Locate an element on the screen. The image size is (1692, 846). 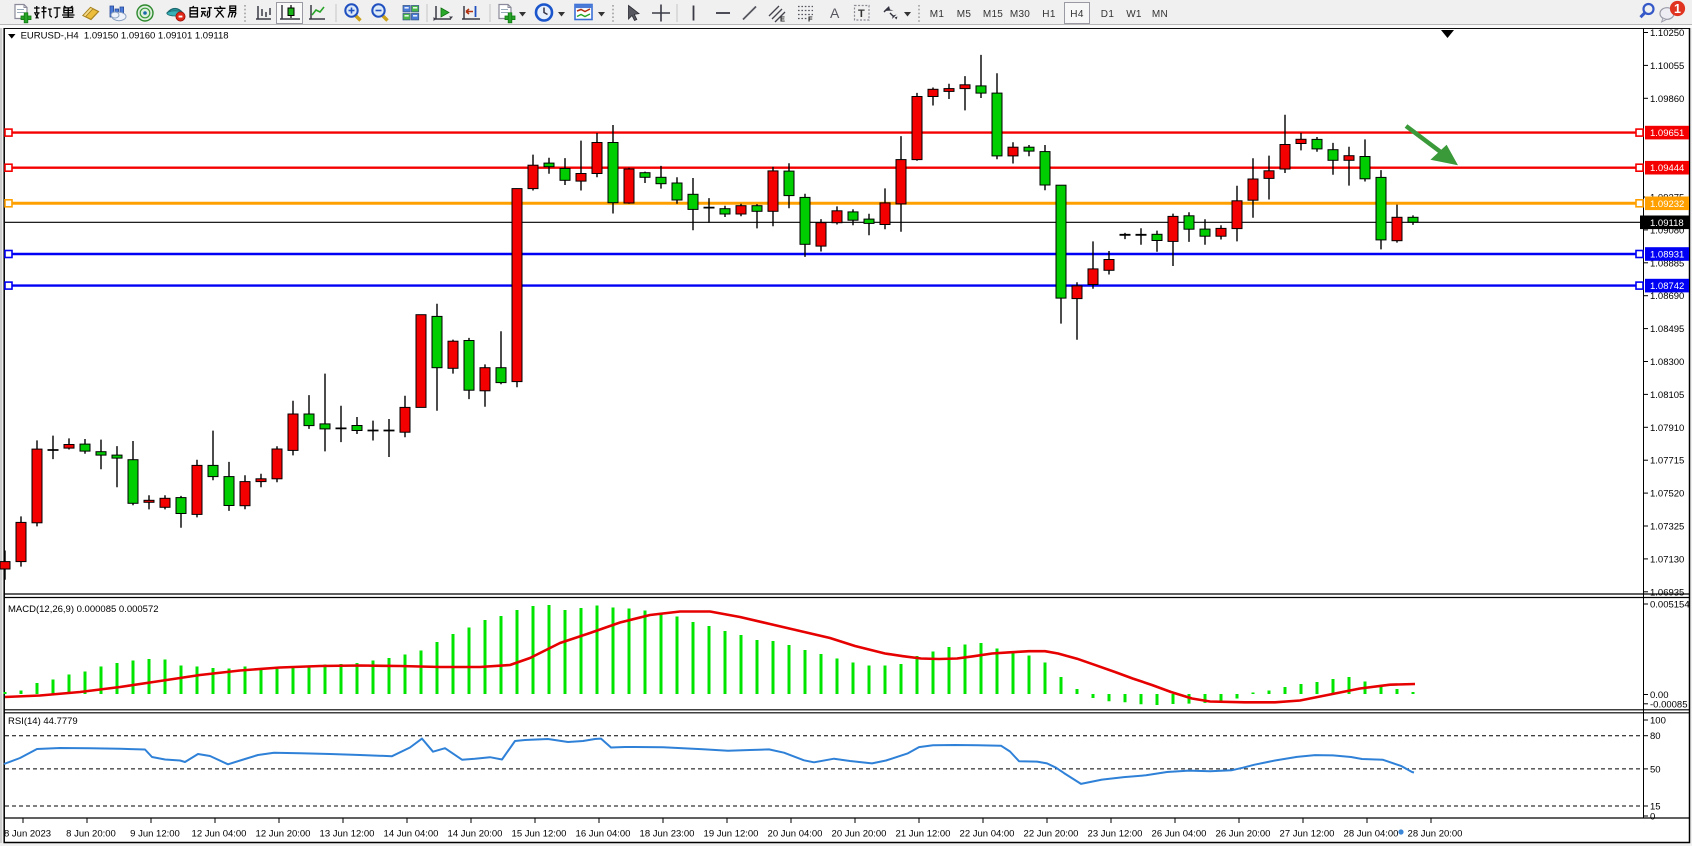
svg-text: 1.10055 is located at coordinates (1667, 66).